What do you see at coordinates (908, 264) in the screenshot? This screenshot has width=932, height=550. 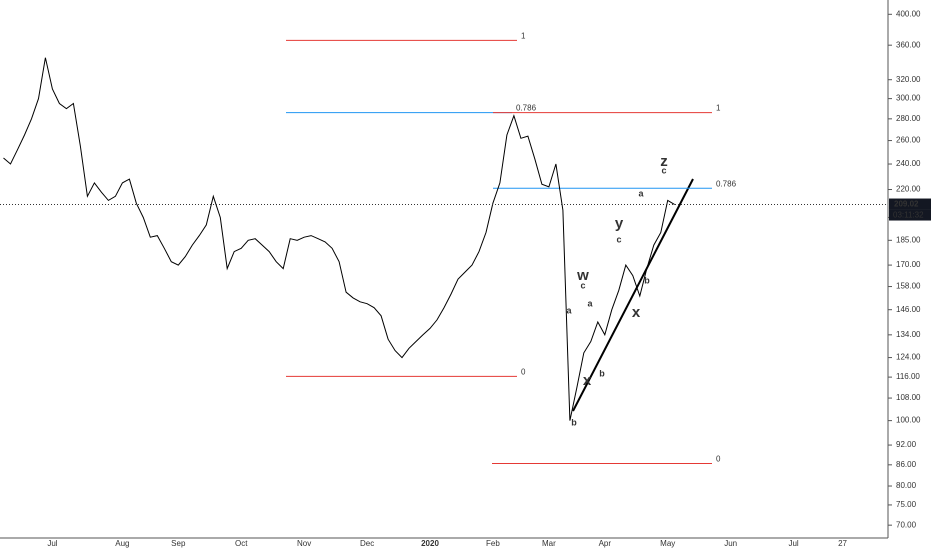 I see `y-tick-label: 170.00` at bounding box center [908, 264].